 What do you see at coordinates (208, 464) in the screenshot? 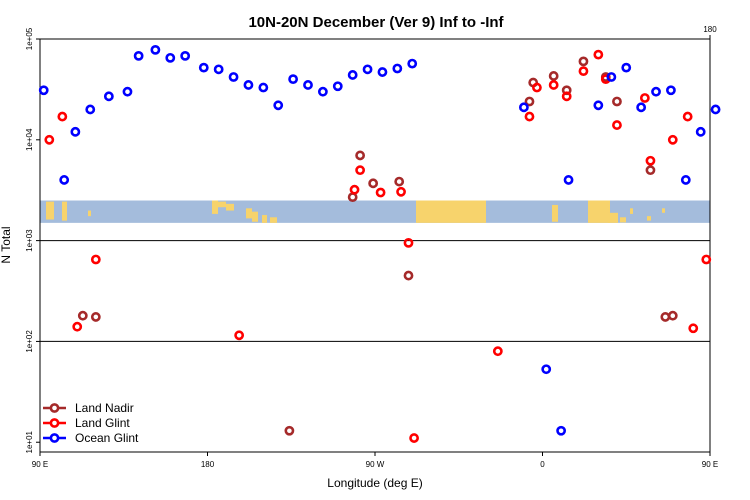
I see `x-tick-label-1: 180` at bounding box center [208, 464].